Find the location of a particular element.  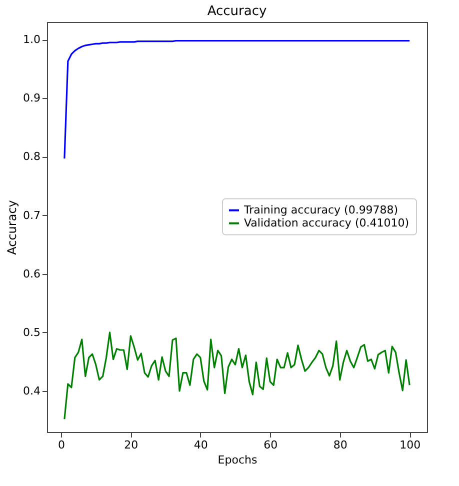

y-tick-label: 1.0 is located at coordinates (31, 39).